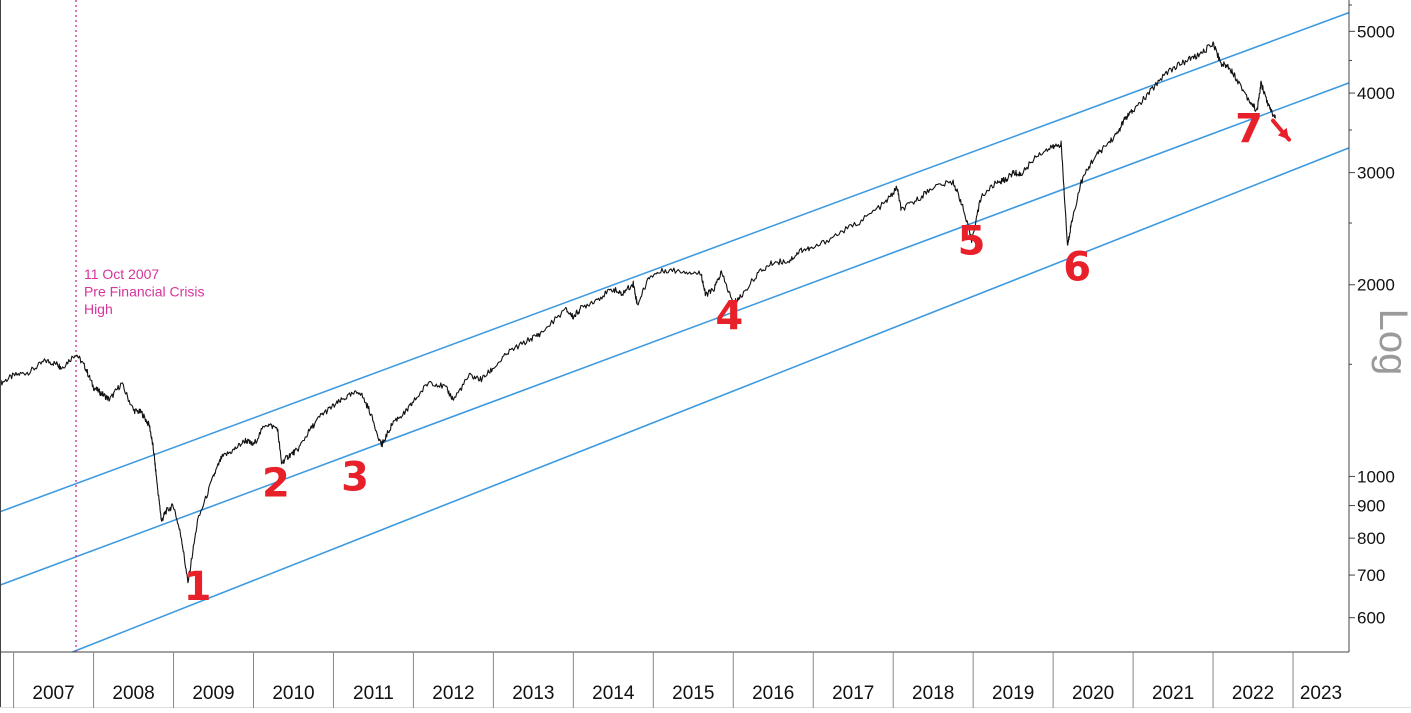  Describe the element at coordinates (1376, 31) in the screenshot. I see `y-tick-label-5000: 5000` at that location.